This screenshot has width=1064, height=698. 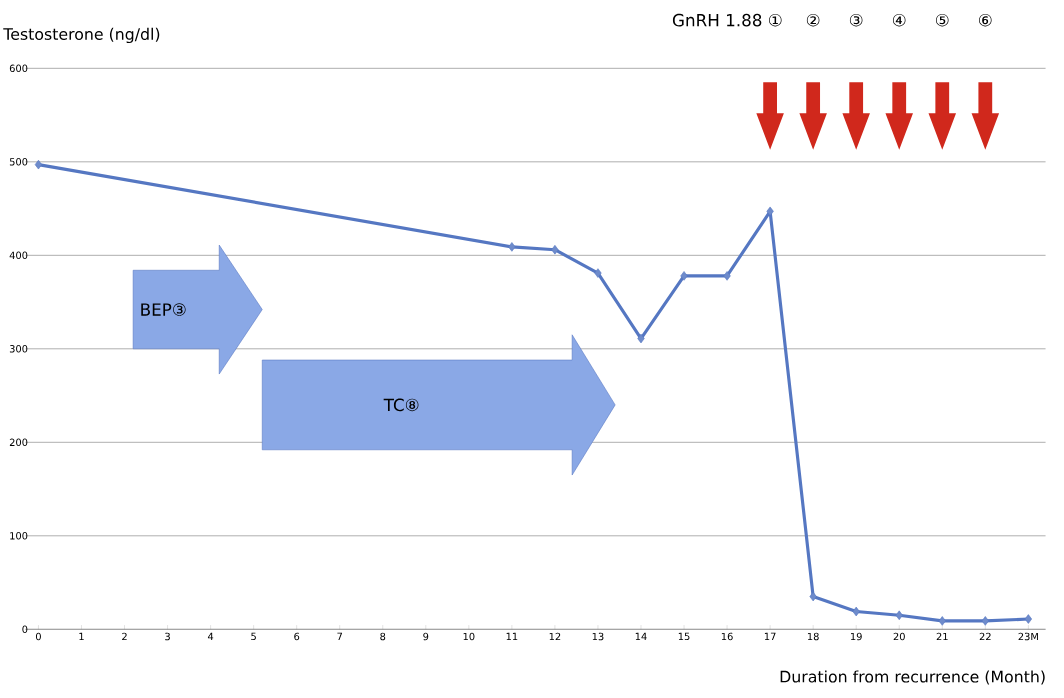 What do you see at coordinates (727, 636) in the screenshot?
I see `x-tick-label: 16` at bounding box center [727, 636].